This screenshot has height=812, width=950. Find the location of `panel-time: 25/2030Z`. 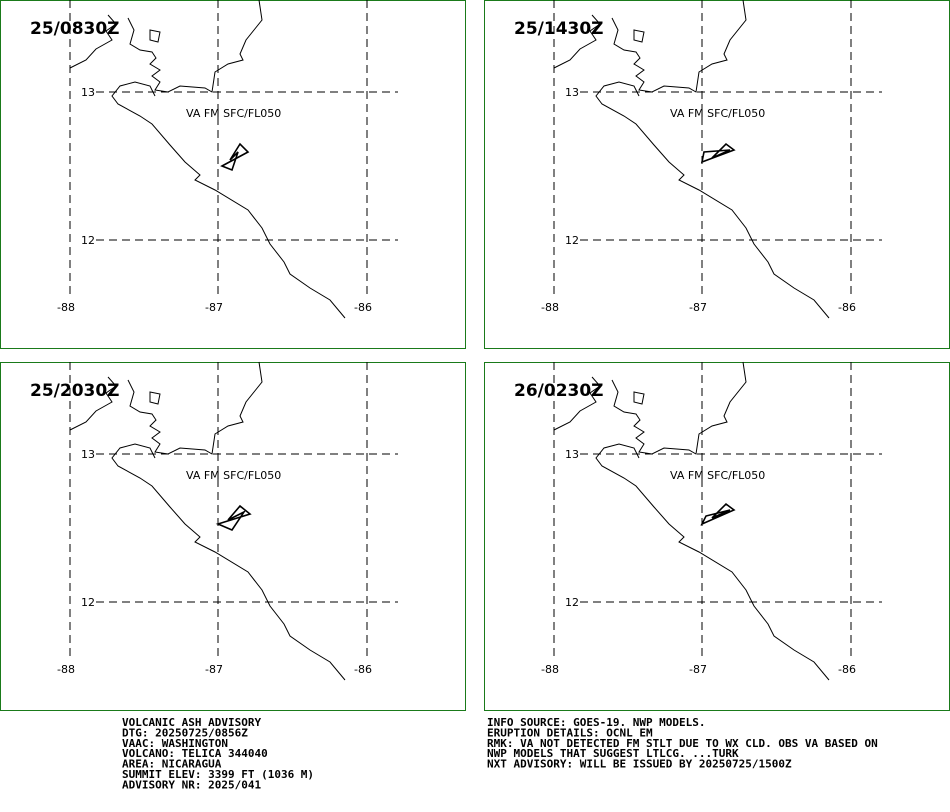

panel-time: 25/2030Z is located at coordinates (75, 391).